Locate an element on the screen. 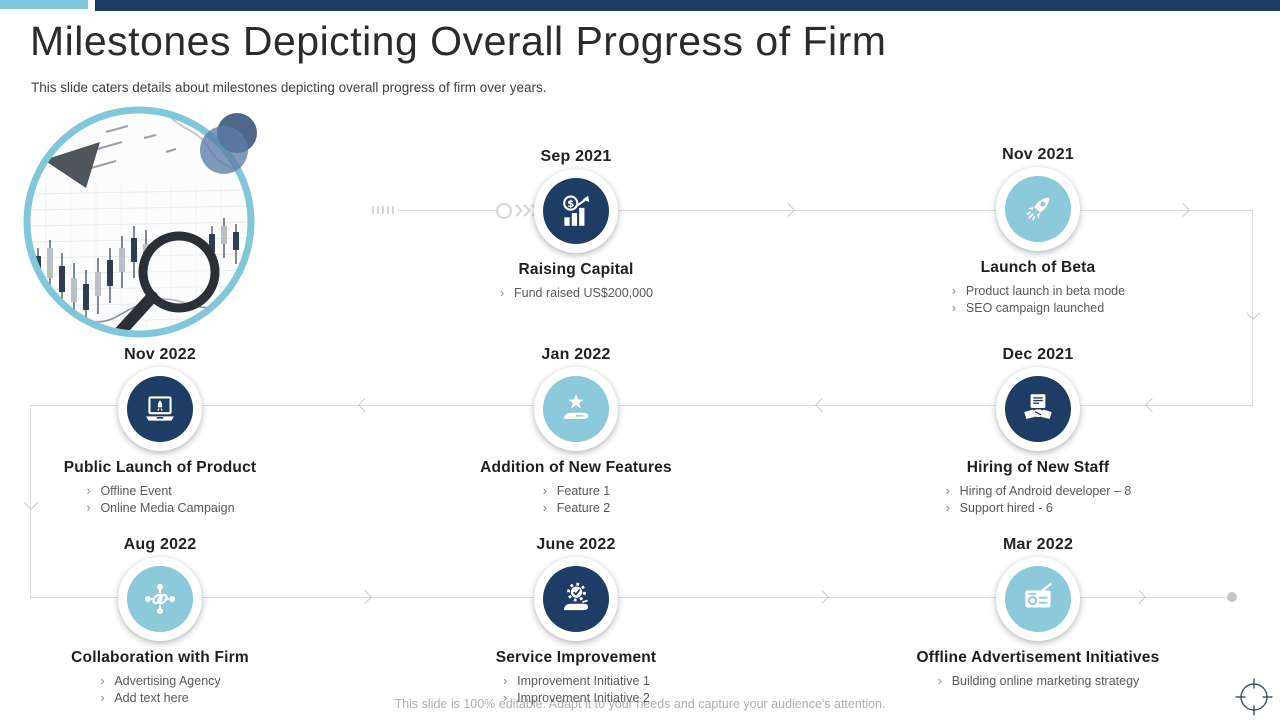 This screenshot has height=720, width=1280. bullet-item: Improvement Initiative 2 is located at coordinates (576, 698).